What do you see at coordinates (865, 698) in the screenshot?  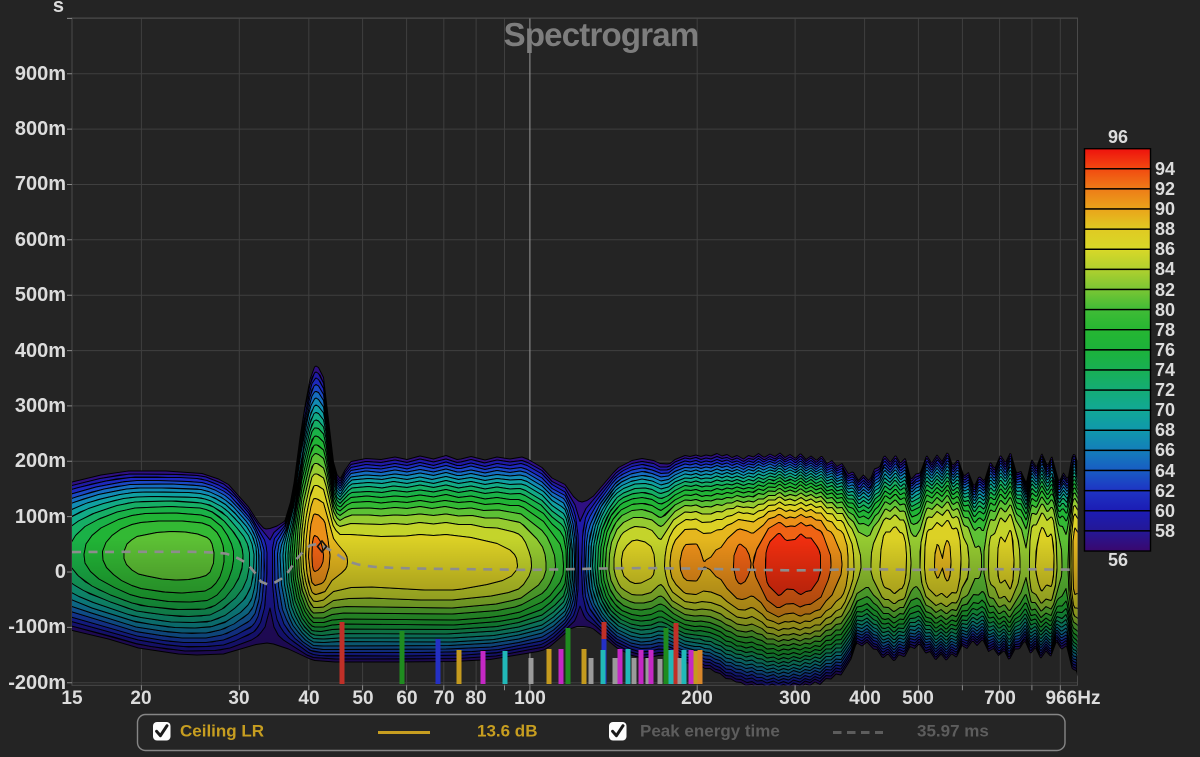 I see `svg-text: 400` at bounding box center [865, 698].